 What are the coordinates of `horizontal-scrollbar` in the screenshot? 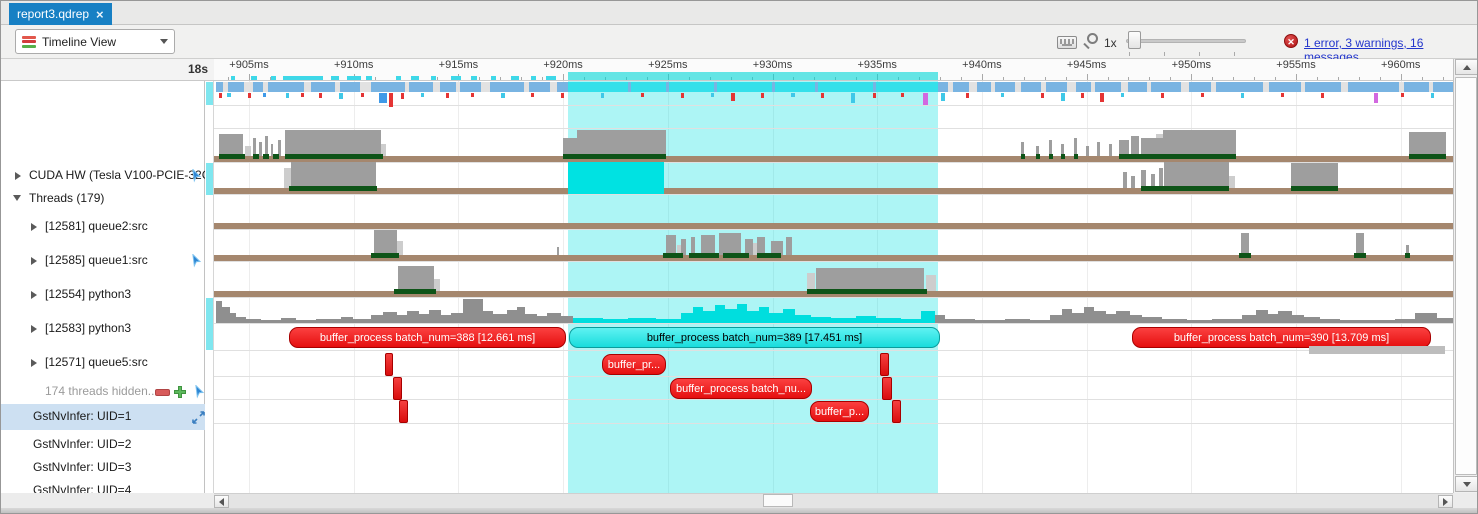 It's located at (833, 500).